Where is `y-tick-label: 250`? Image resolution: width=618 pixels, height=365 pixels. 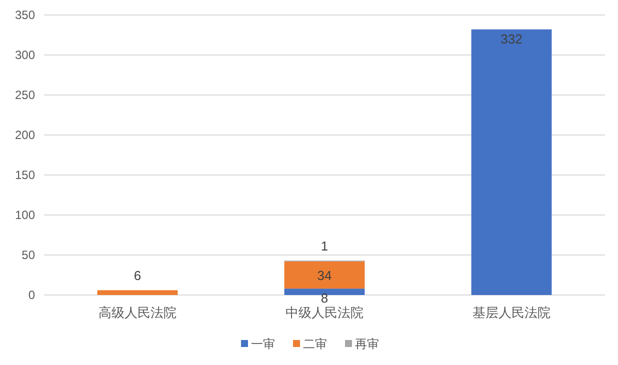 y-tick-label: 250 is located at coordinates (25, 95).